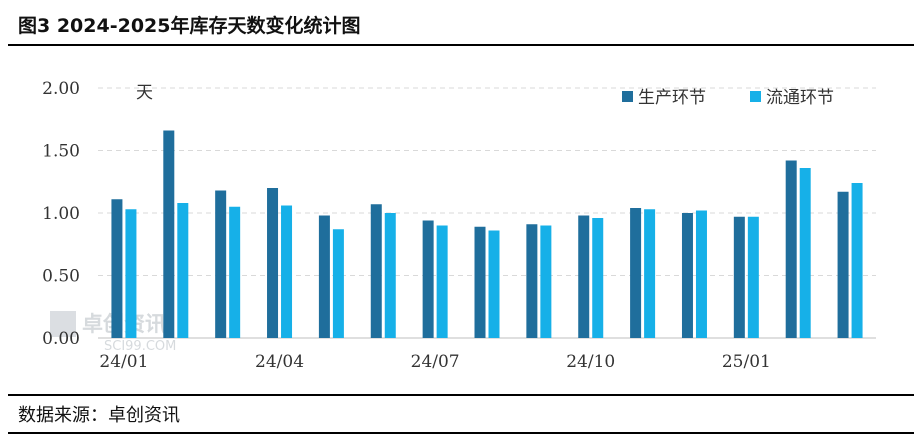 The image size is (924, 435). Describe the element at coordinates (189, 25) in the screenshot. I see `chart-title: 图3 2024-2025年库存天数变化统计图` at that location.